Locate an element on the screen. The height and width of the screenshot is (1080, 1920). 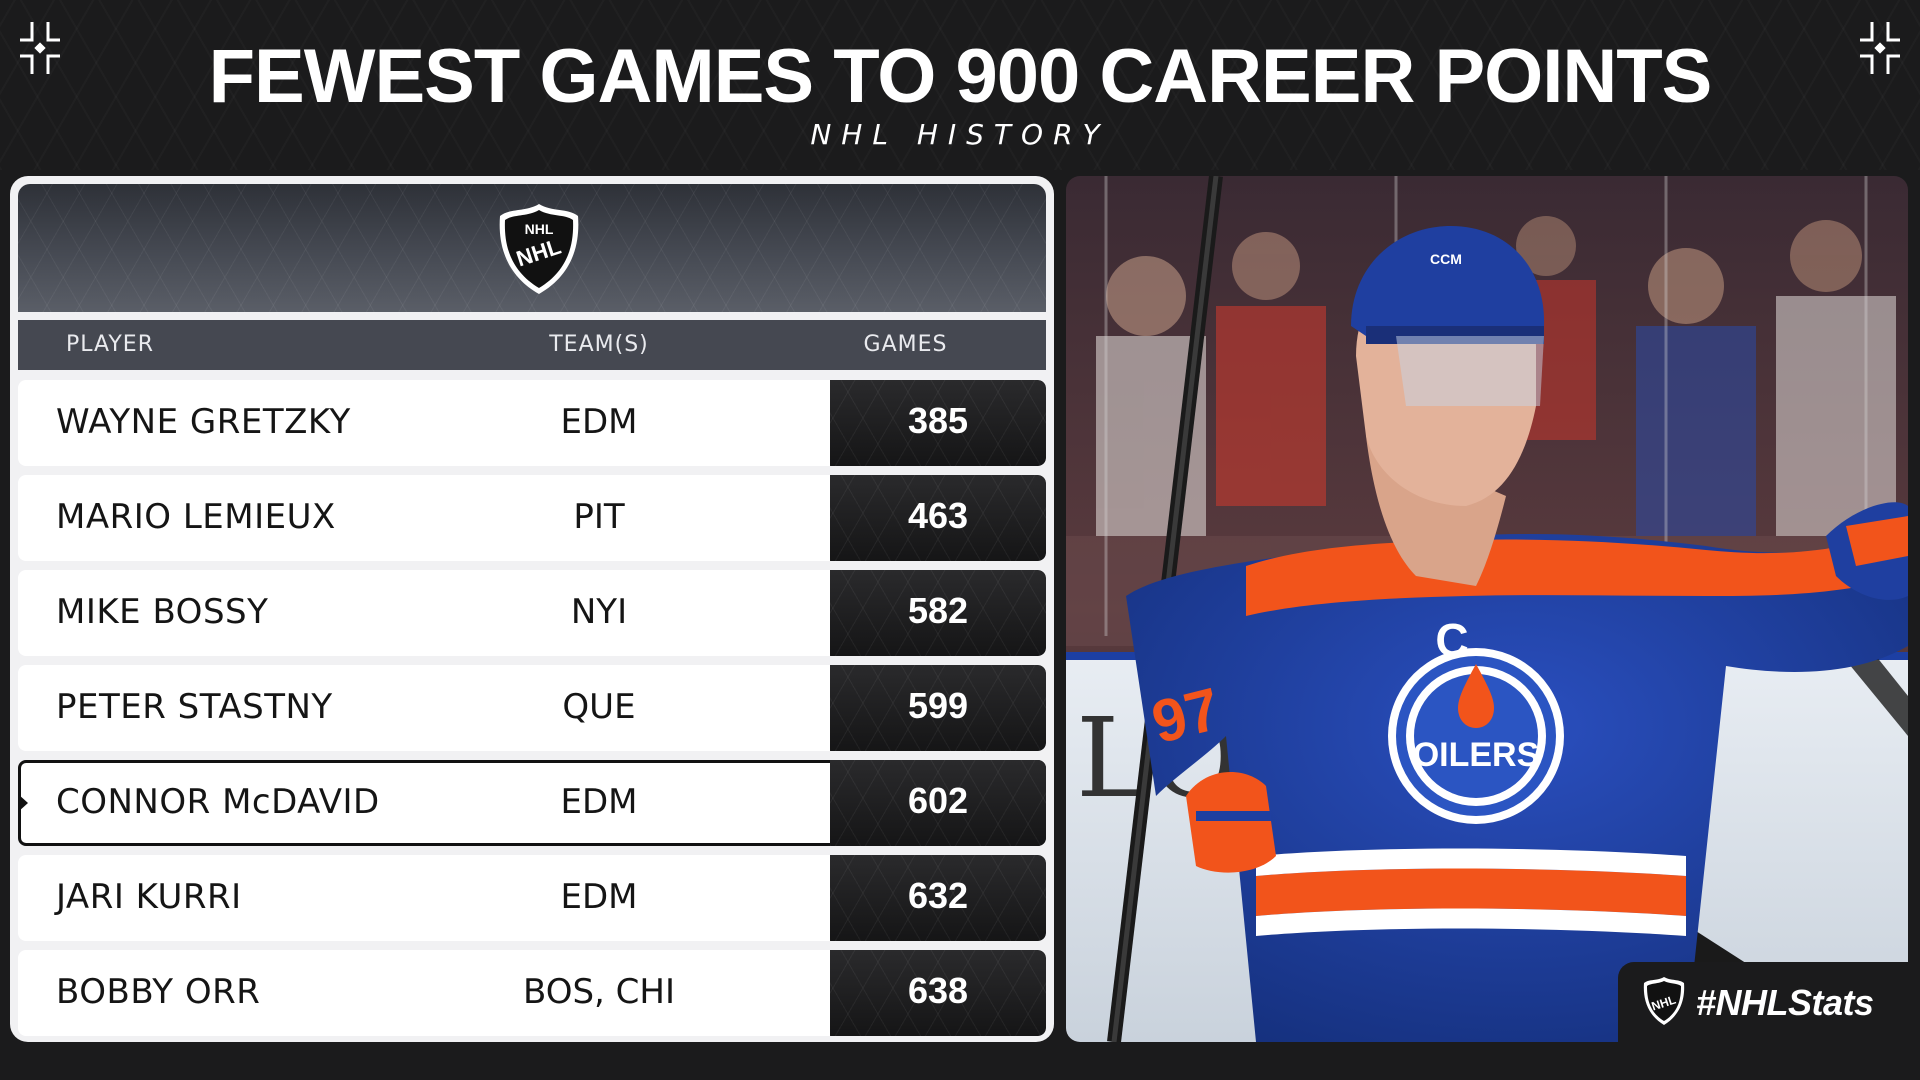
table-row: JARI KURRI EDM 632 is located at coordinates (532, 898).